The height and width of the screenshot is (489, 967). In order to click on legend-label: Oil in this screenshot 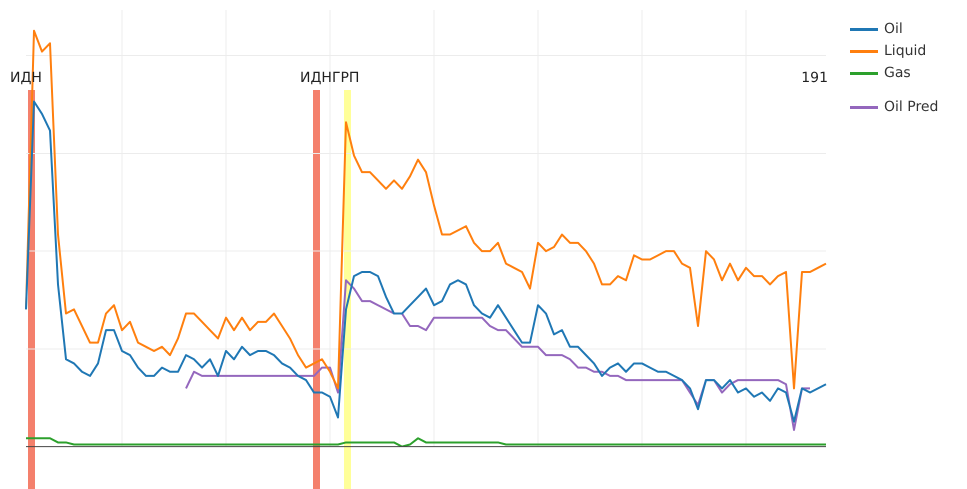, I will do `click(893, 29)`.